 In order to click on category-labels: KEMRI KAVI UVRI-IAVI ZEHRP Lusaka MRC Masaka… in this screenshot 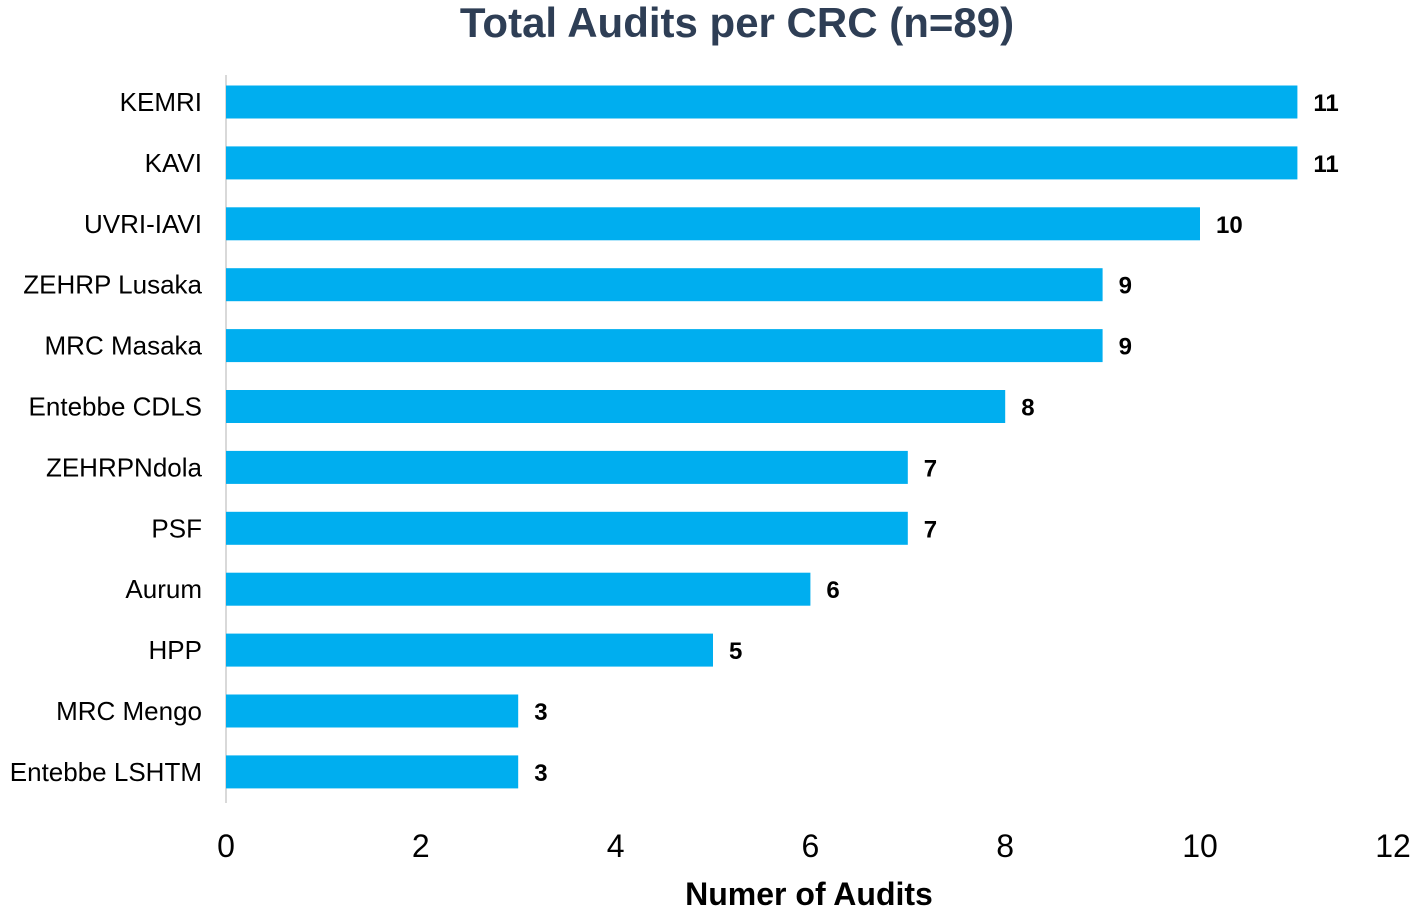, I will do `click(106, 437)`.